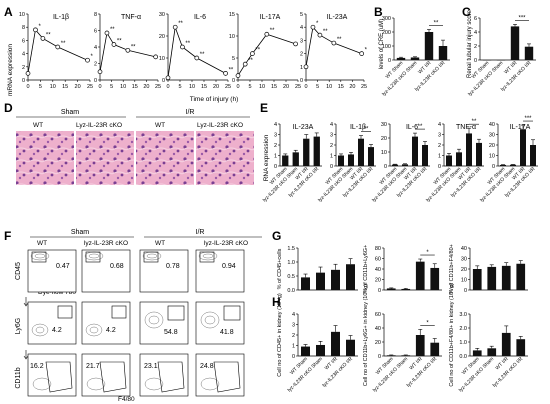 This screenshot has width=550, height=404. I want to click on b-ytick-label: 300, so click(386, 19).